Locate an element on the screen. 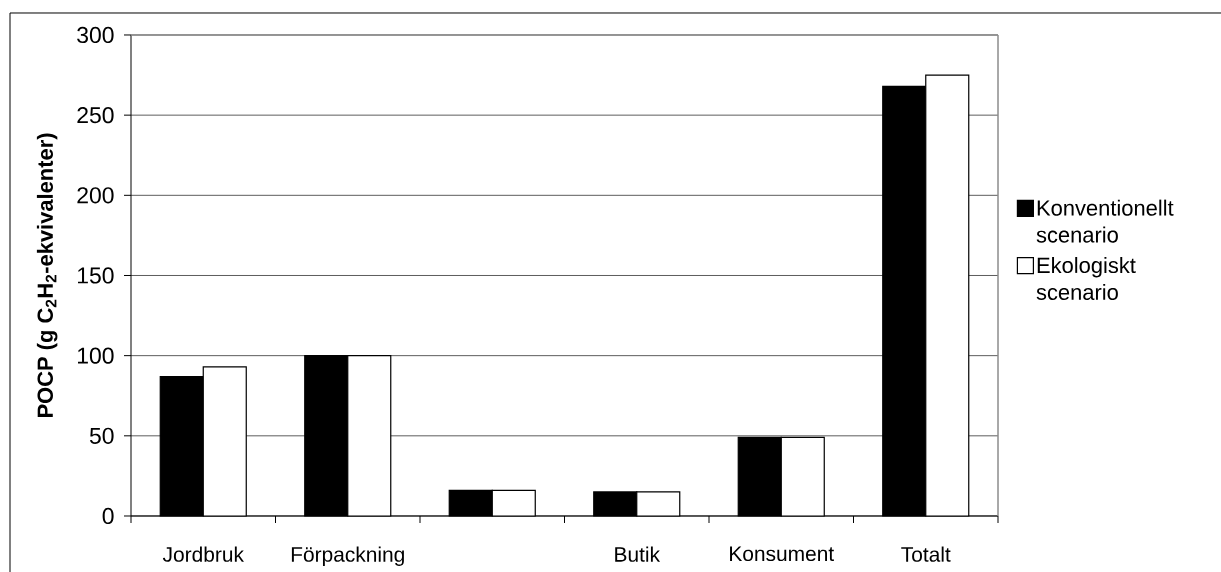  x-tick-label: Konsument is located at coordinates (782, 554).